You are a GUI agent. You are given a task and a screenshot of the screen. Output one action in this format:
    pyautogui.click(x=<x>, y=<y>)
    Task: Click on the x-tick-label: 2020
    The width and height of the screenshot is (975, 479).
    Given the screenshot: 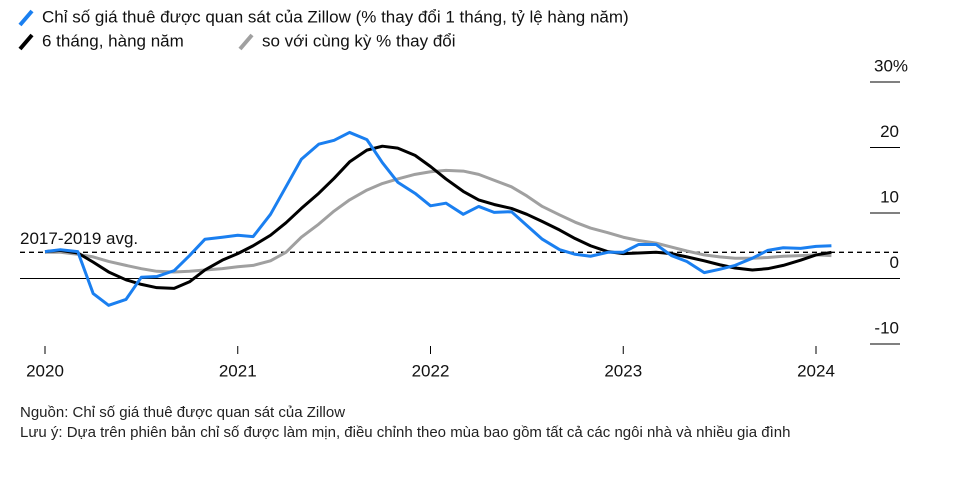 What is the action you would take?
    pyautogui.click(x=45, y=370)
    